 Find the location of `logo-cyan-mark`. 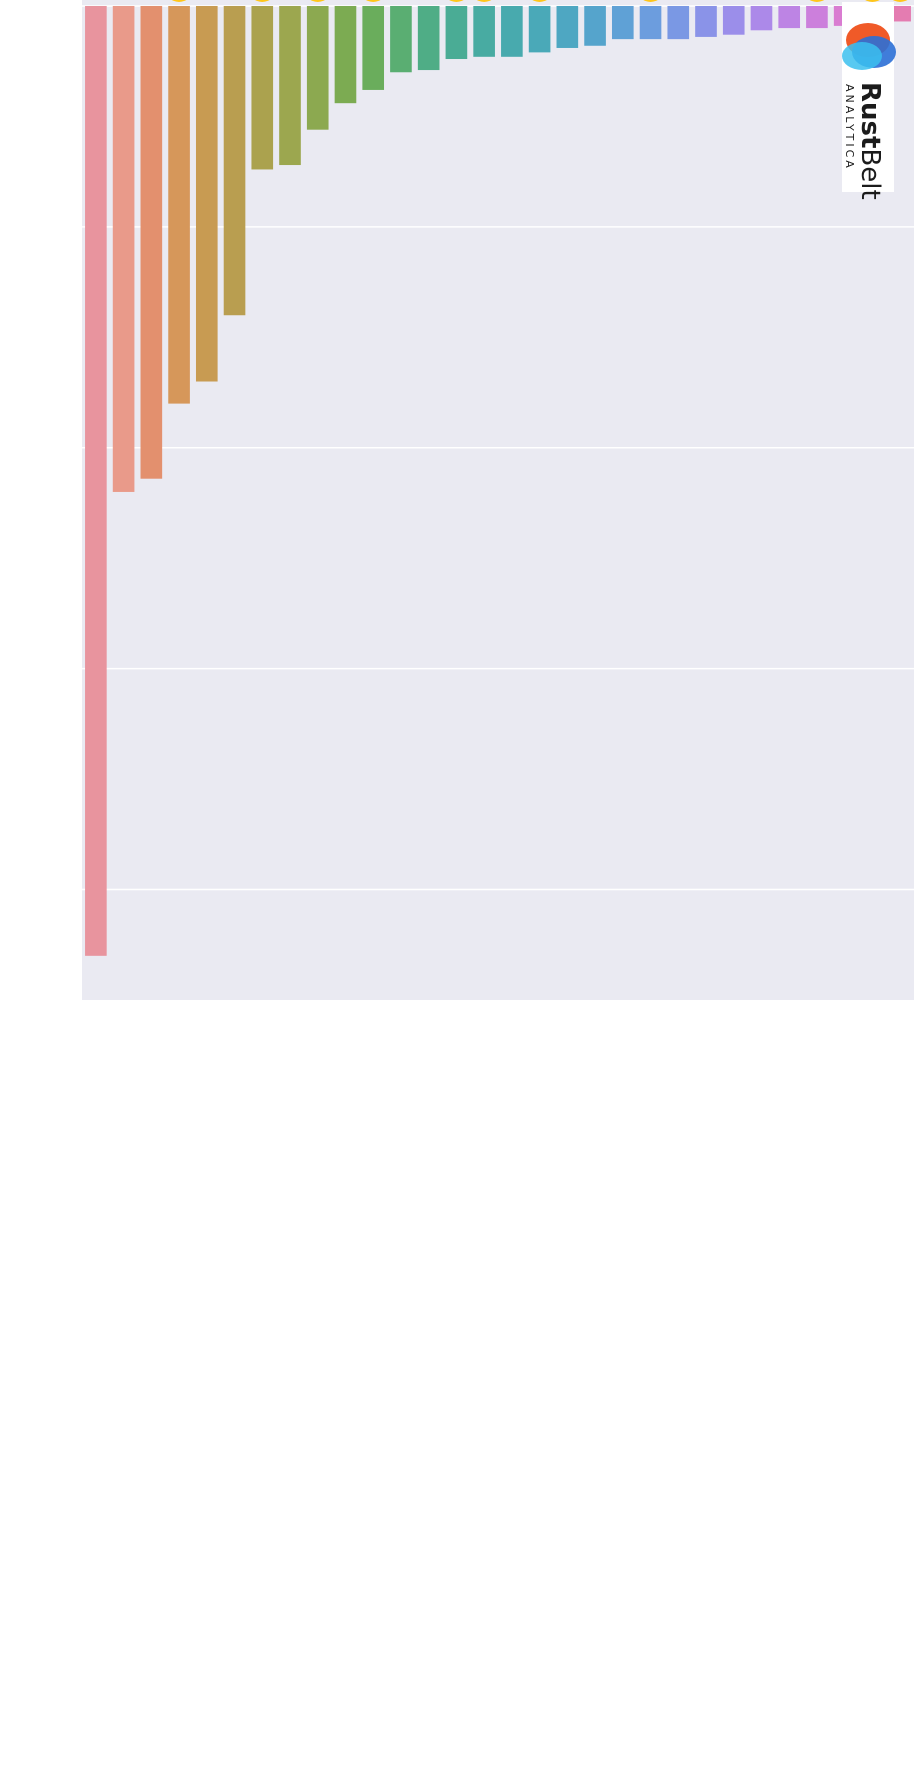

logo-cyan-mark is located at coordinates (862, 56).